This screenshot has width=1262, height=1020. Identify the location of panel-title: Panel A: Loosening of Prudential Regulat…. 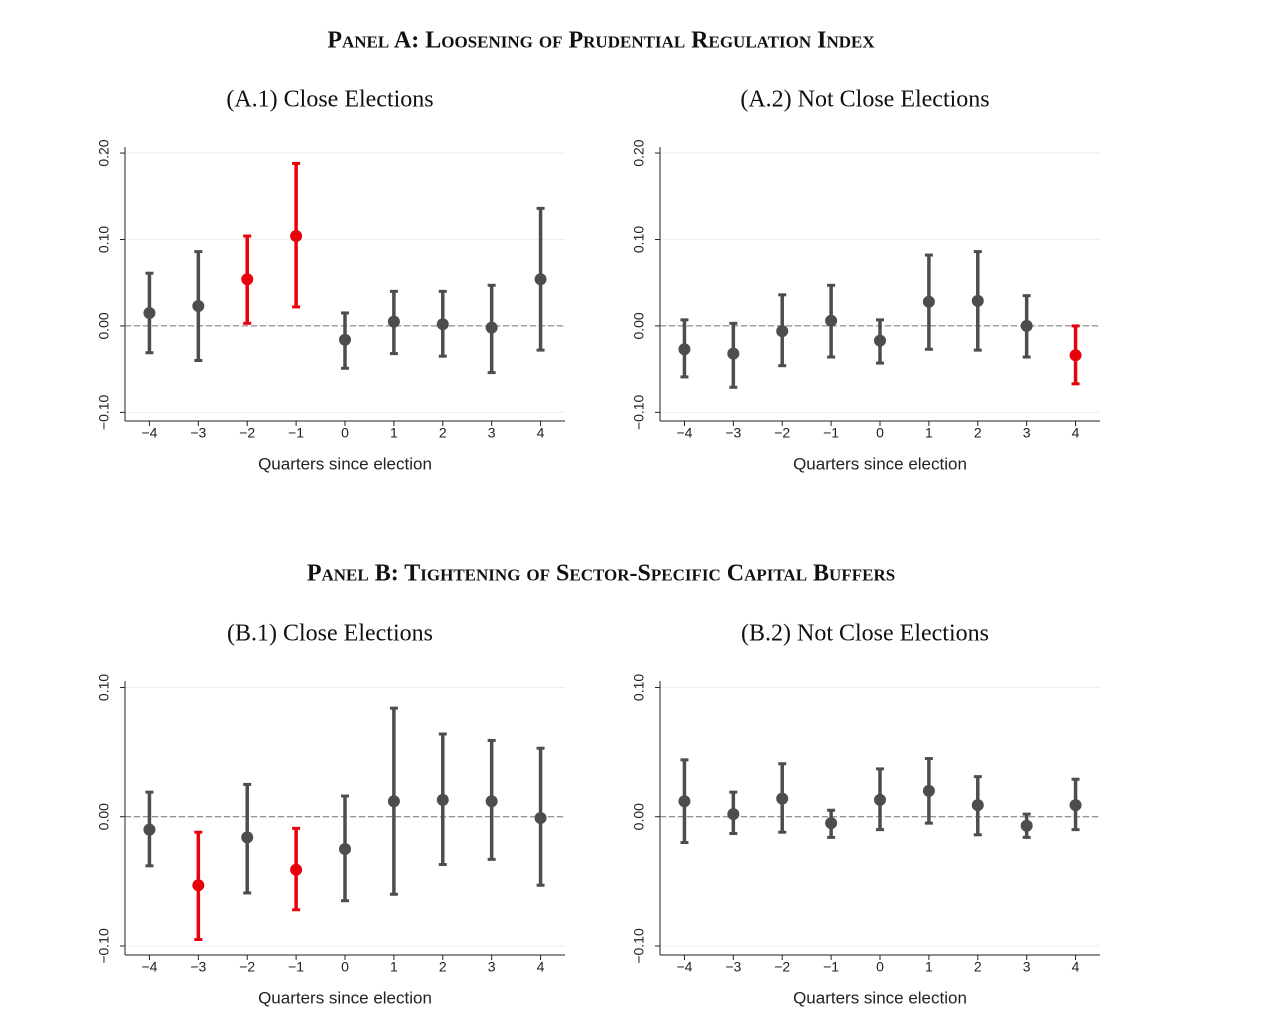
(601, 41).